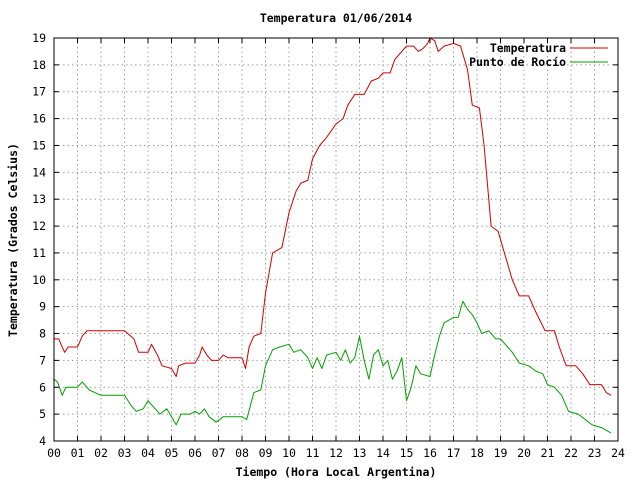 This screenshot has width=640, height=480. Describe the element at coordinates (571, 453) in the screenshot. I see `x-tick-label: 22` at that location.